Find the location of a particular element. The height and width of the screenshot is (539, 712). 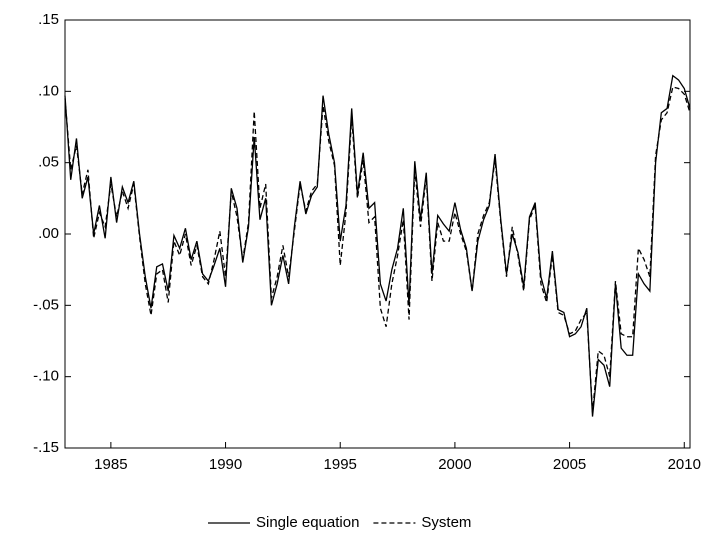

x-tick-label: 1990 is located at coordinates (225, 464).